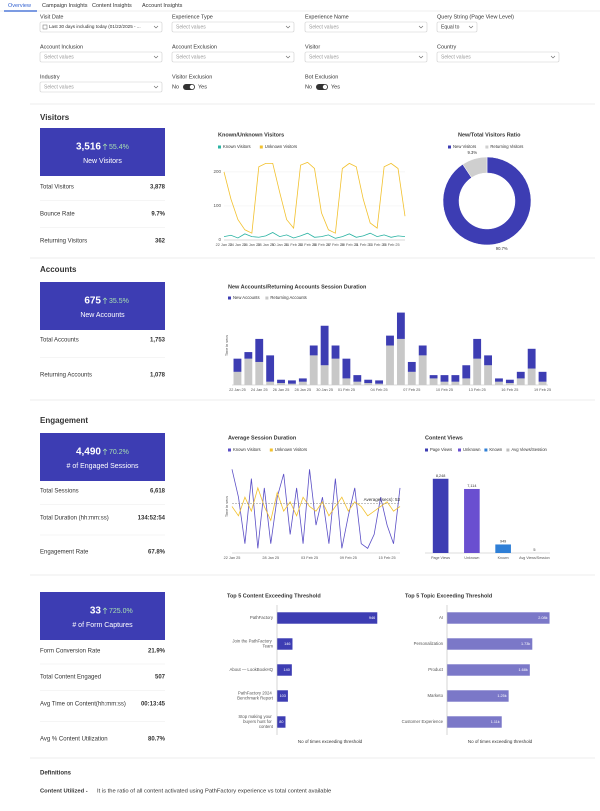 The image size is (600, 811). I want to click on kpi-delta: 70.2%, so click(119, 452).